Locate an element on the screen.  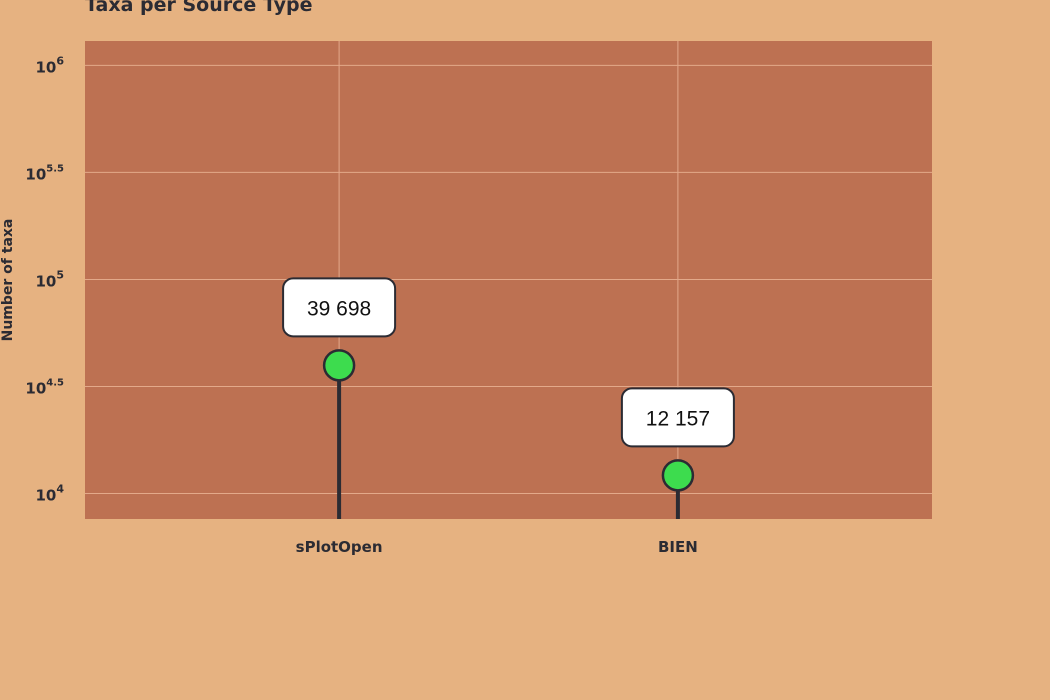
y-axis-ticks: 104 104.5 105 105.5 106 is located at coordinates (44, 279).